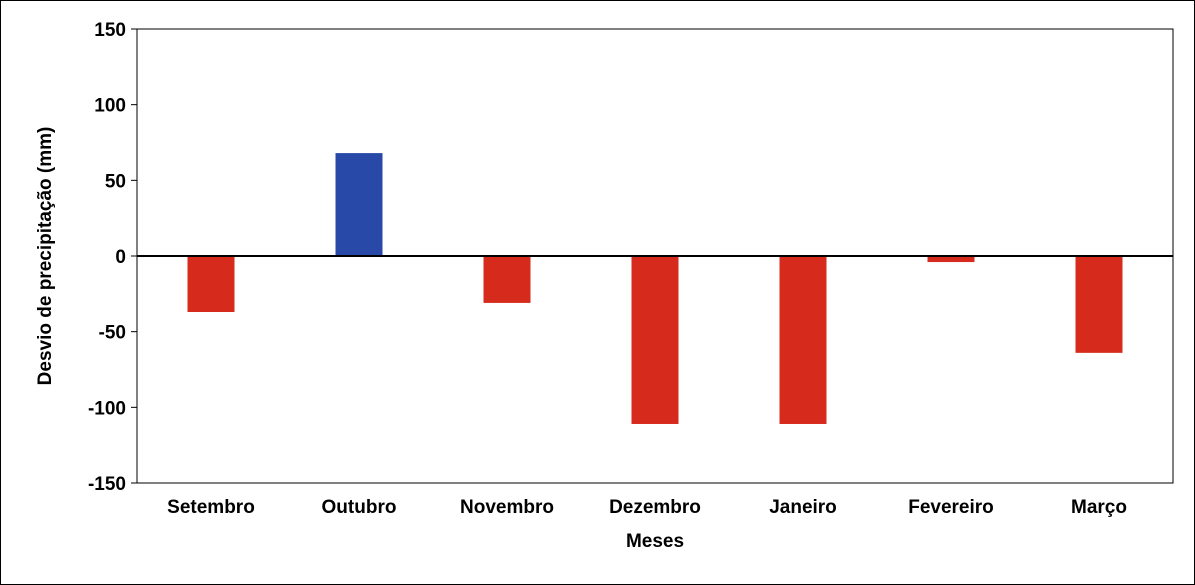  What do you see at coordinates (507, 507) in the screenshot?
I see `x-tick-label: Novembro` at bounding box center [507, 507].